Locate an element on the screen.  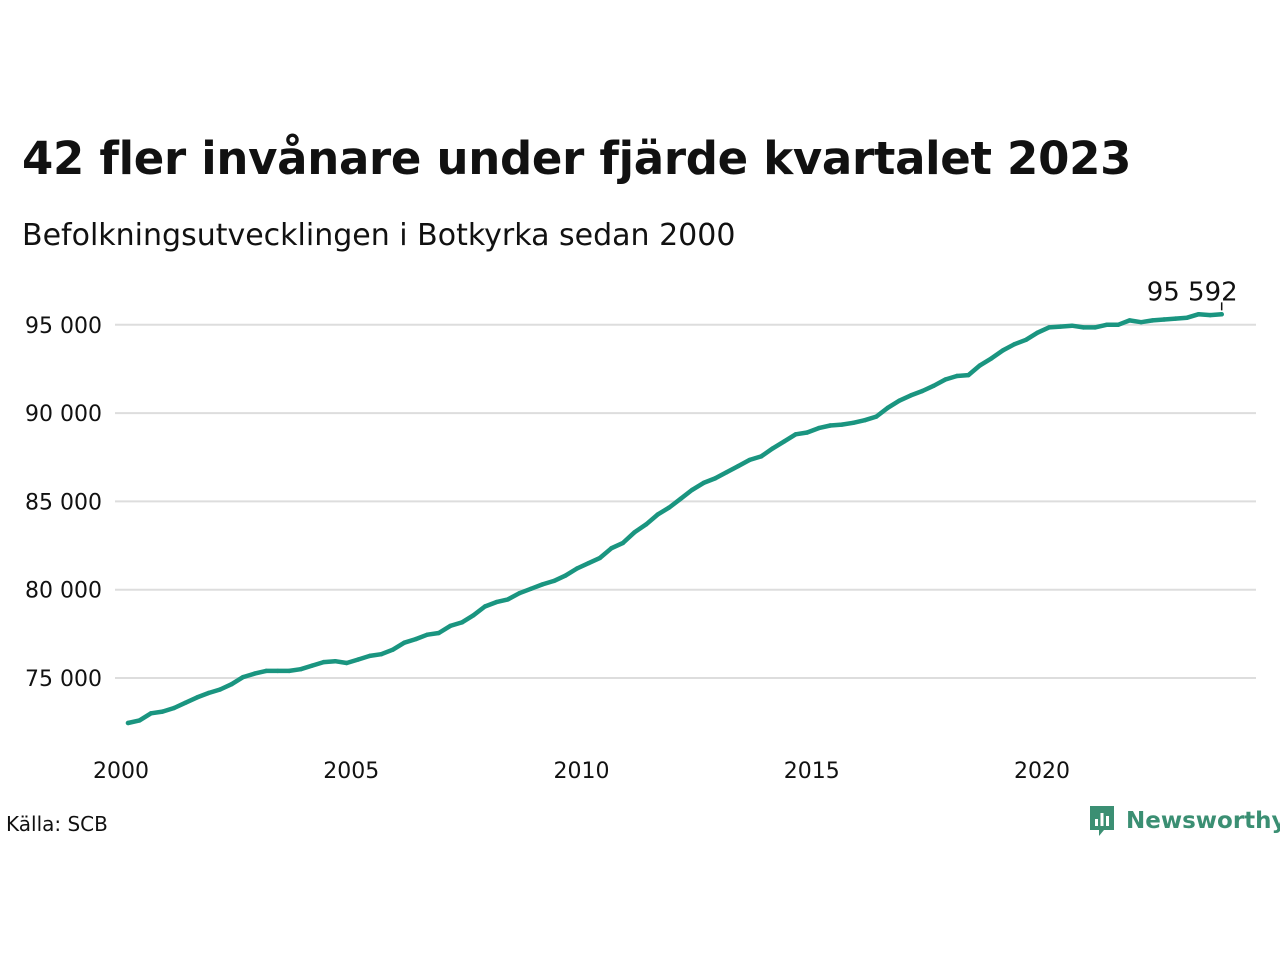
y-tick-label: 75 000 is located at coordinates (63, 679).